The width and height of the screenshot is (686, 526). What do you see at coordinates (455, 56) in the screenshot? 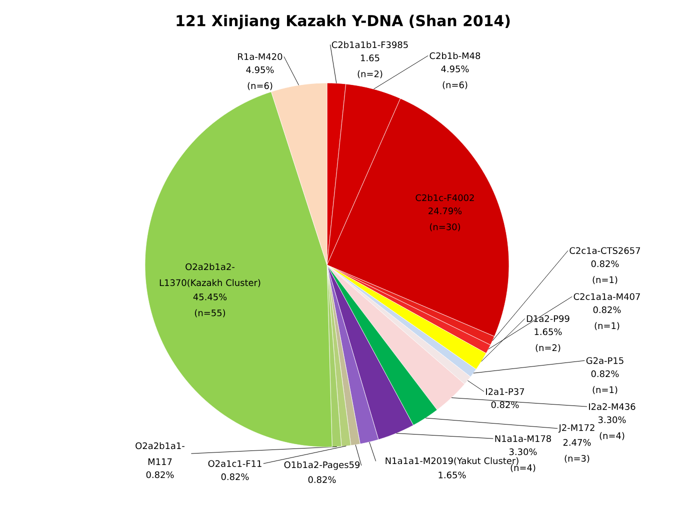
I see `slice-label: C2b1b-M48` at bounding box center [455, 56].